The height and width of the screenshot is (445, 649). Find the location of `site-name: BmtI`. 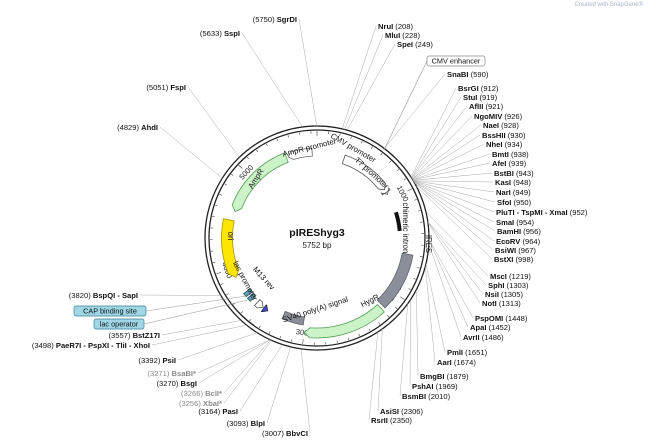

site-name: BmtI is located at coordinates (500, 154).